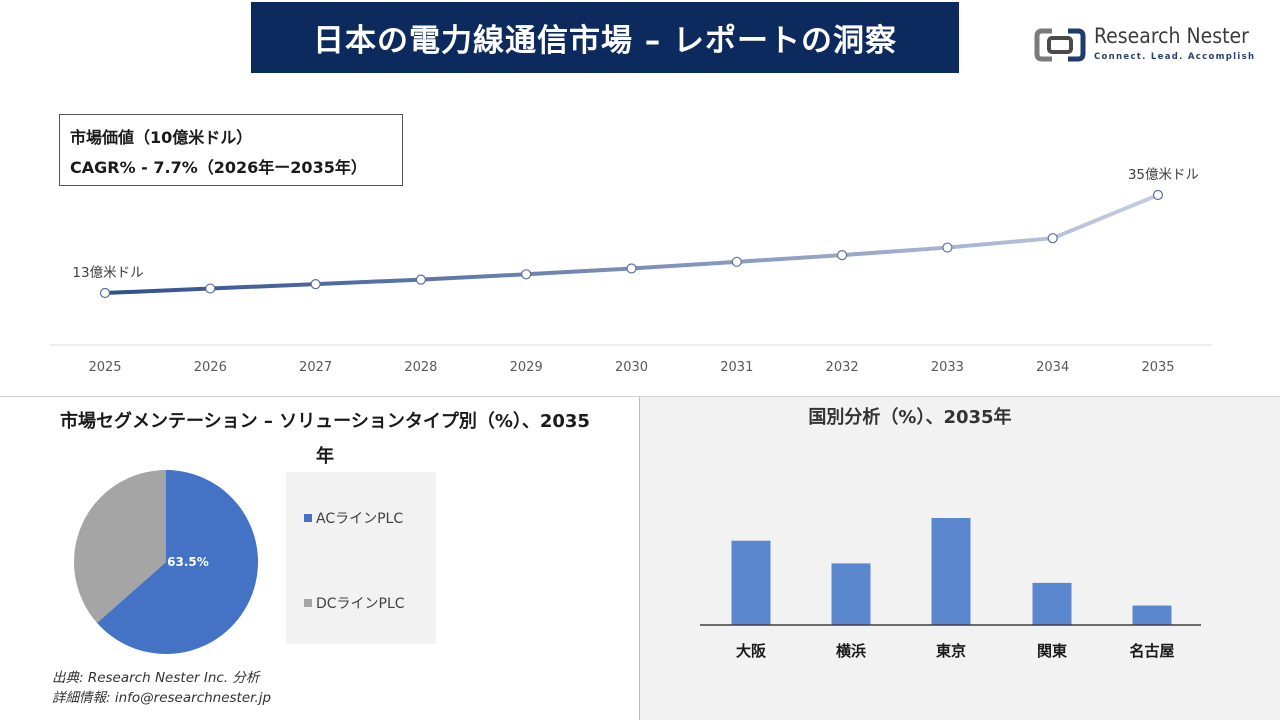  I want to click on legend-item-ac: ACラインPLC, so click(353, 518).